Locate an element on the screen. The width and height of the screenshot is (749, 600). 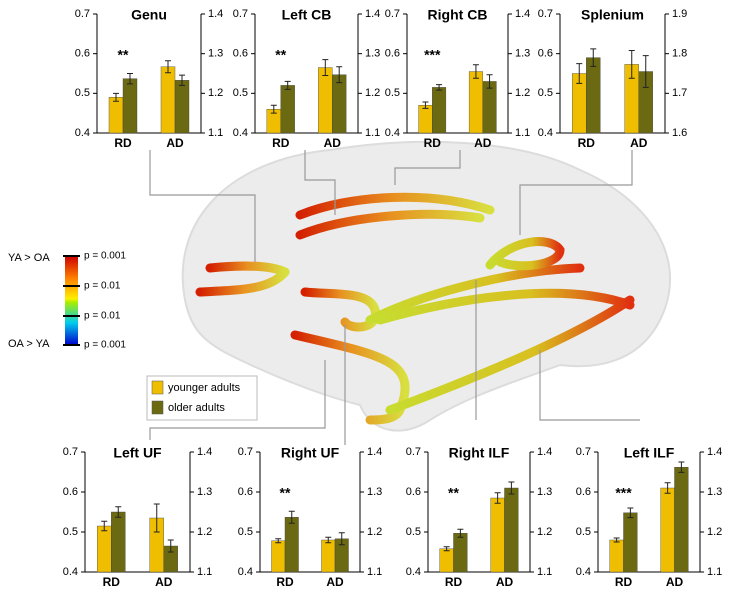
colorbar-top-label: YA > OA is located at coordinates (29, 258).